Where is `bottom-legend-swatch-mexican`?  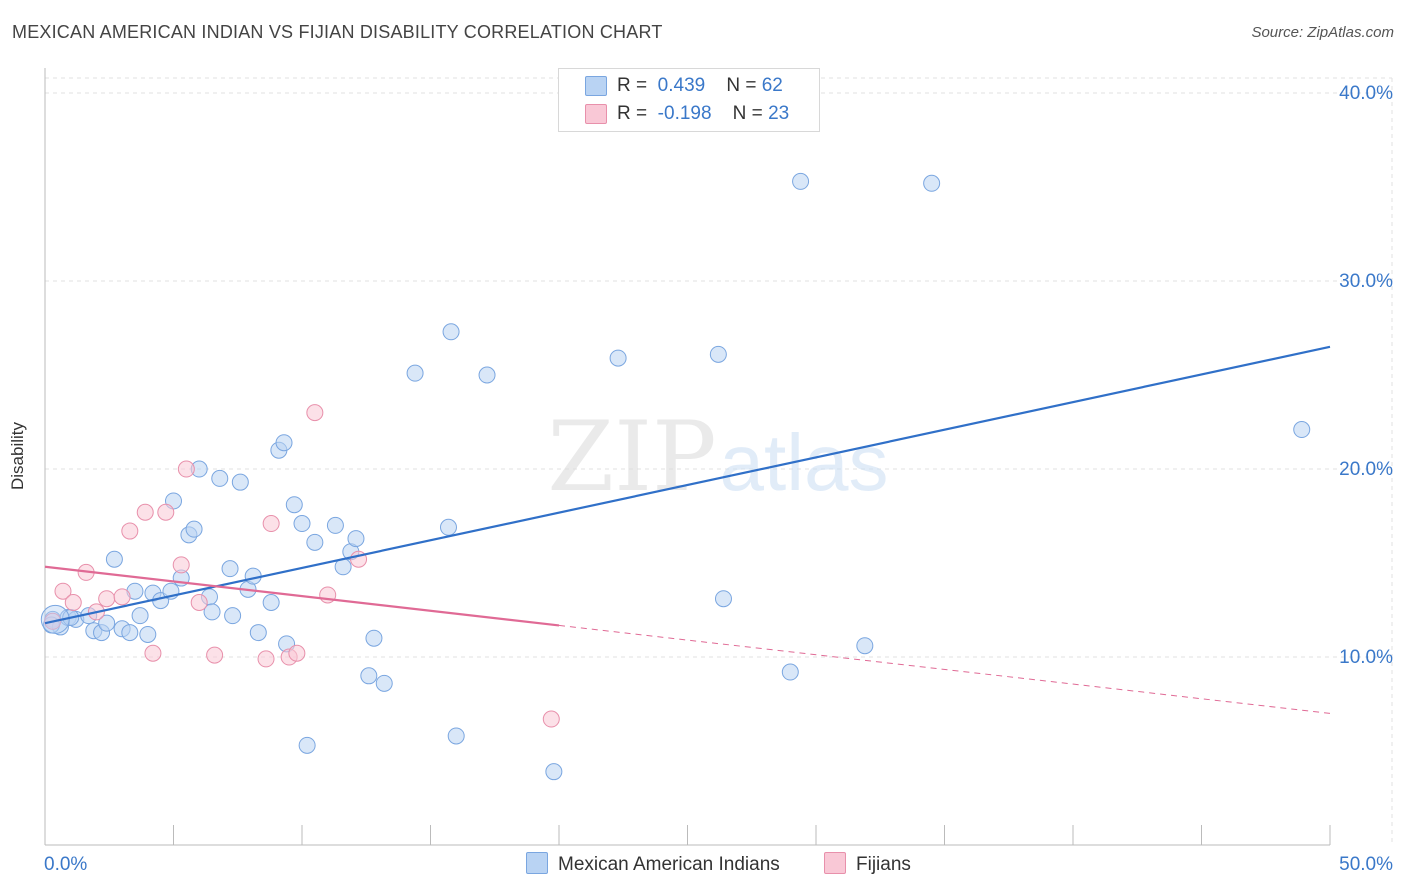 bottom-legend-swatch-mexican is located at coordinates (537, 863).